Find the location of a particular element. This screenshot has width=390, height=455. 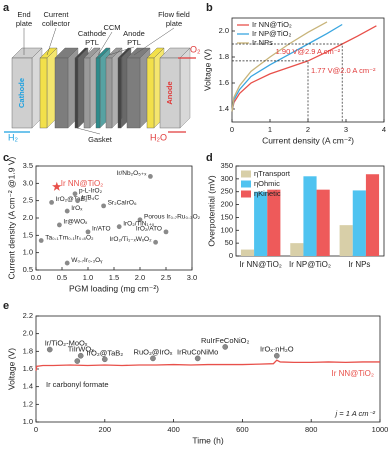

note: j = 1 A cm⁻² is located at coordinates (355, 413).